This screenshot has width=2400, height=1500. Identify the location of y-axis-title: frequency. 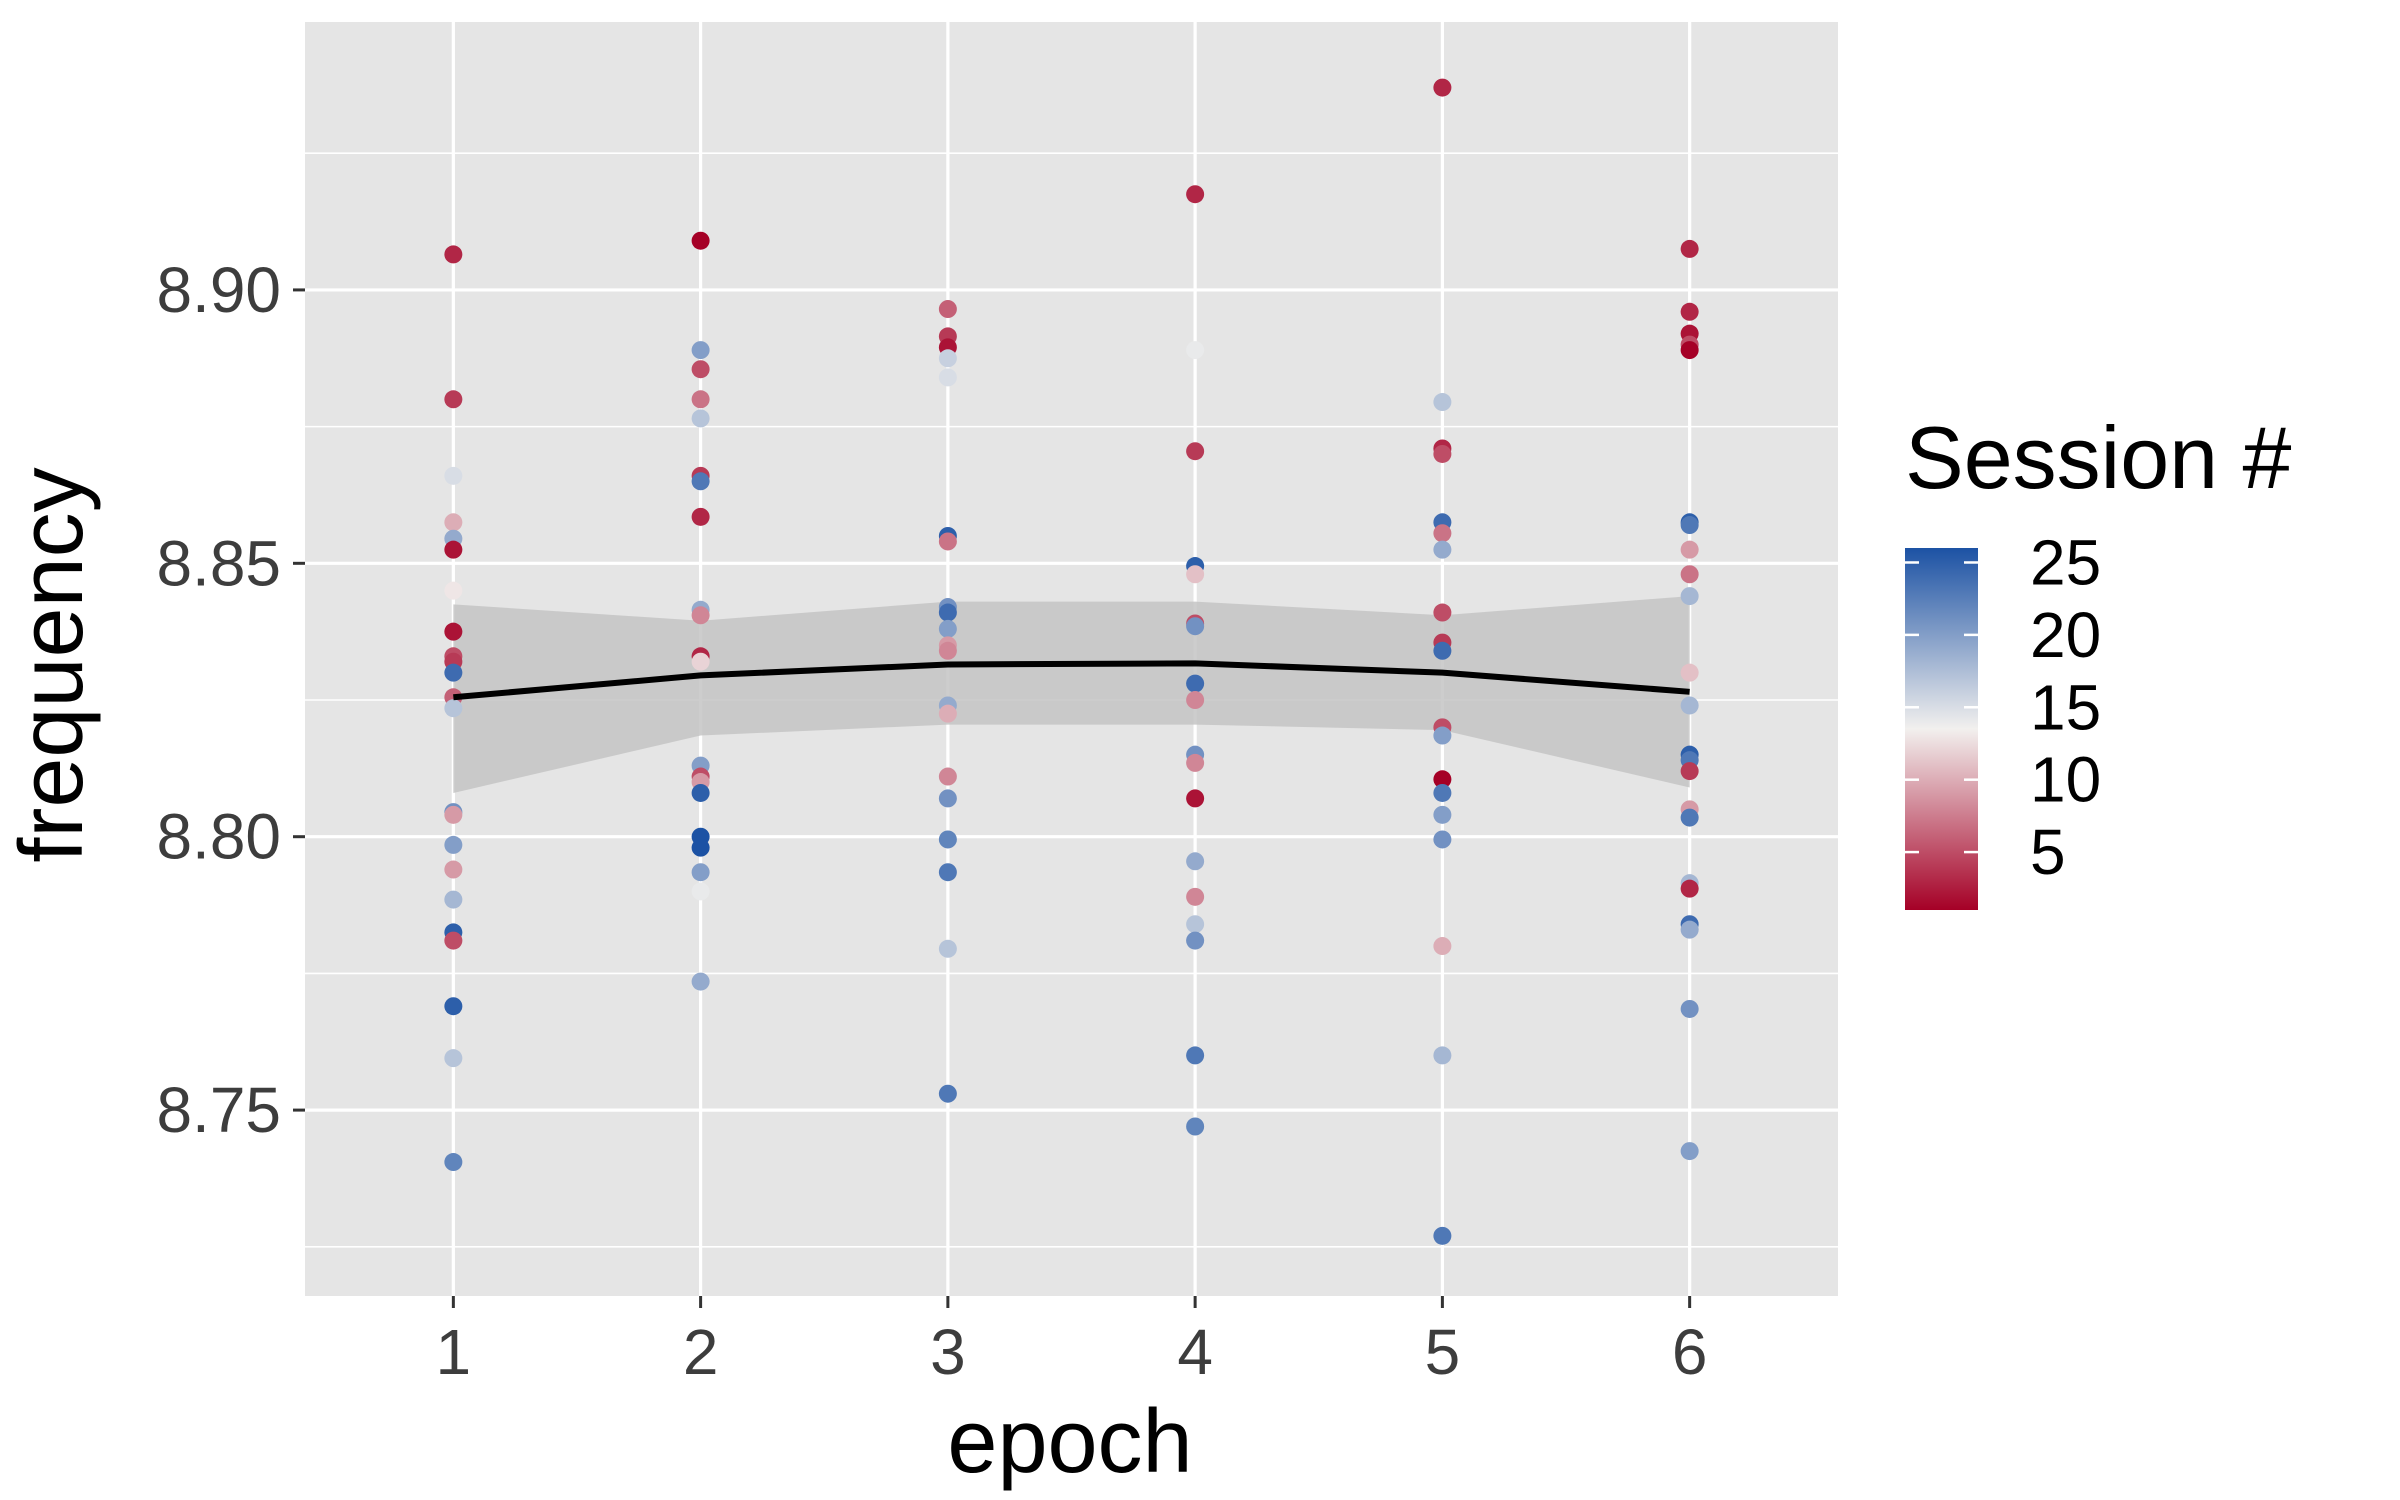
(52, 664).